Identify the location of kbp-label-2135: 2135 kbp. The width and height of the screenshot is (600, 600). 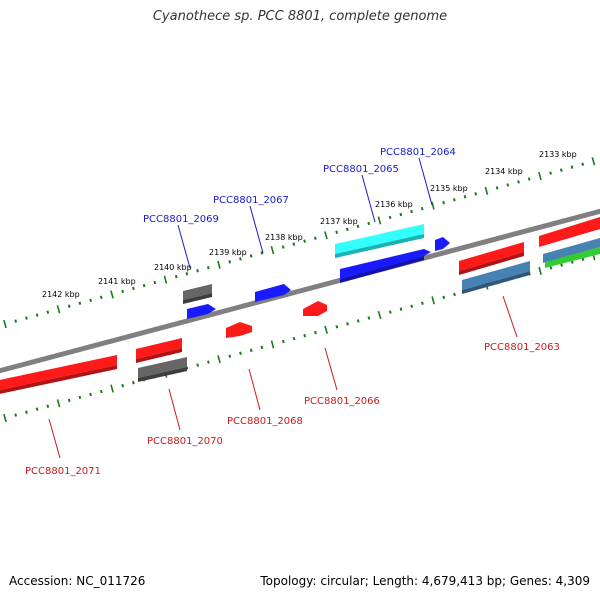
(449, 188).